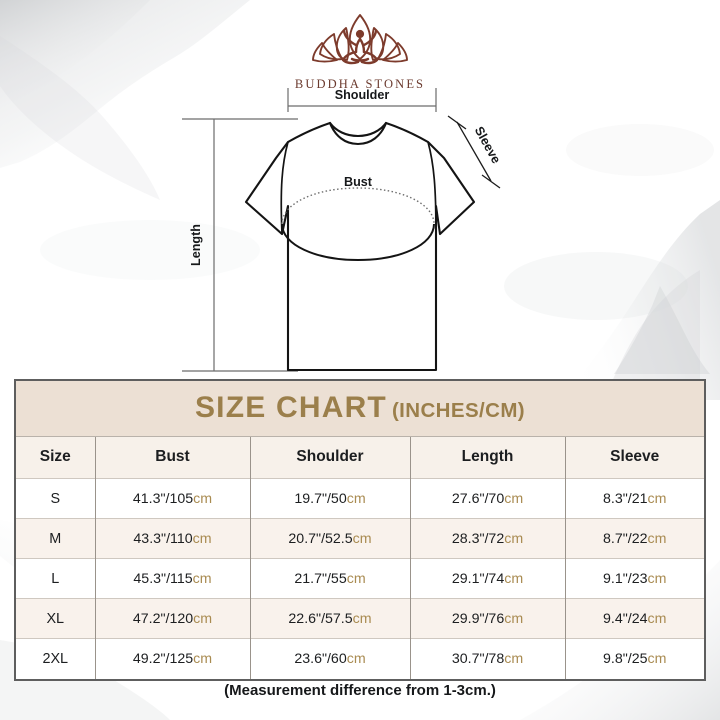  I want to click on cell-sleeve: 9.8"/25cm, so click(634, 658).